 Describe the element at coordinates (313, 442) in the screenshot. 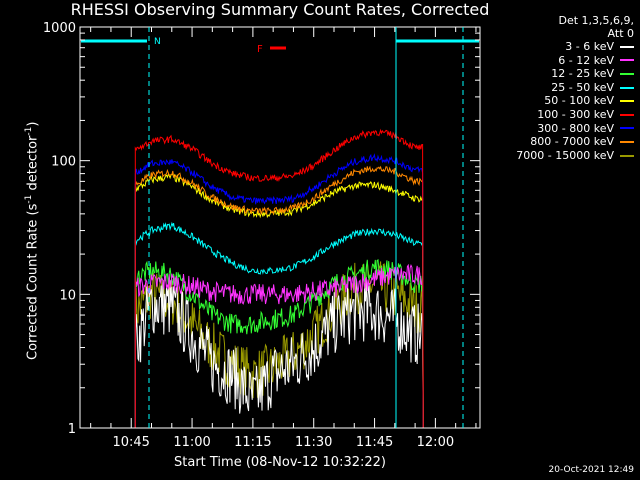

I see `x-tick-label: 11:30` at that location.